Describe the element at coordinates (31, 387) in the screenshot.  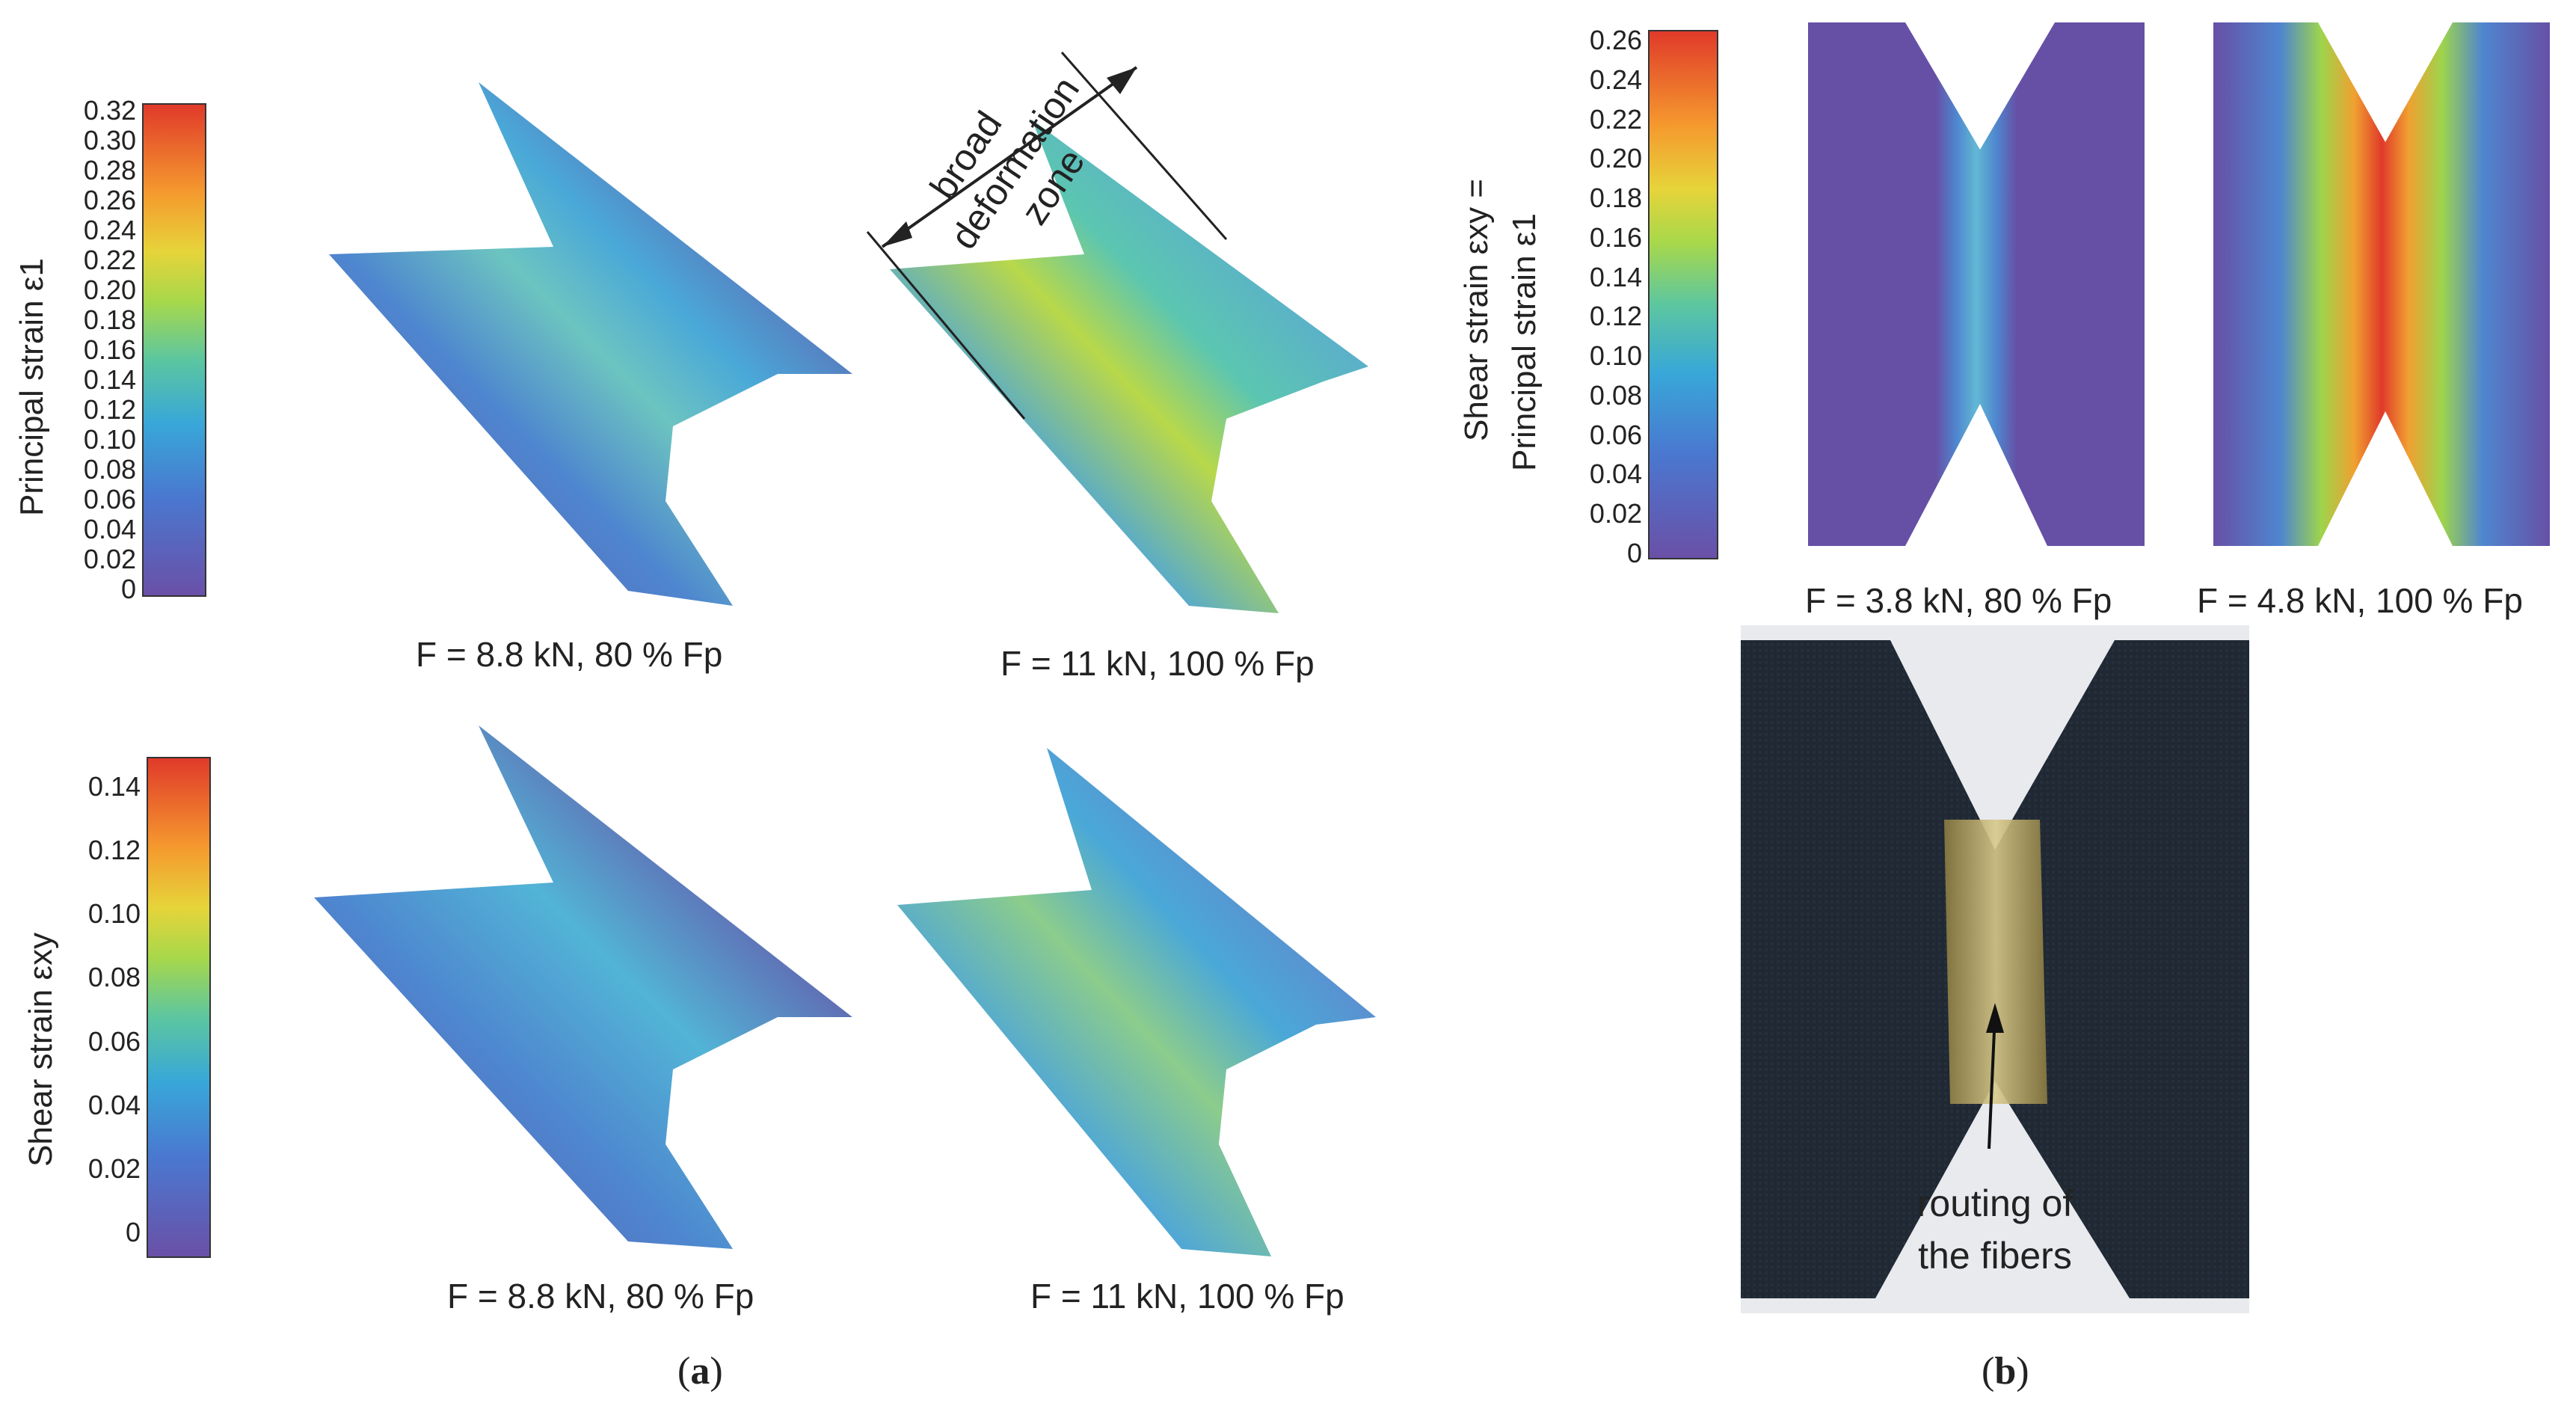
I see `colorbar-title-principal-strain: Principal strain ε1` at that location.